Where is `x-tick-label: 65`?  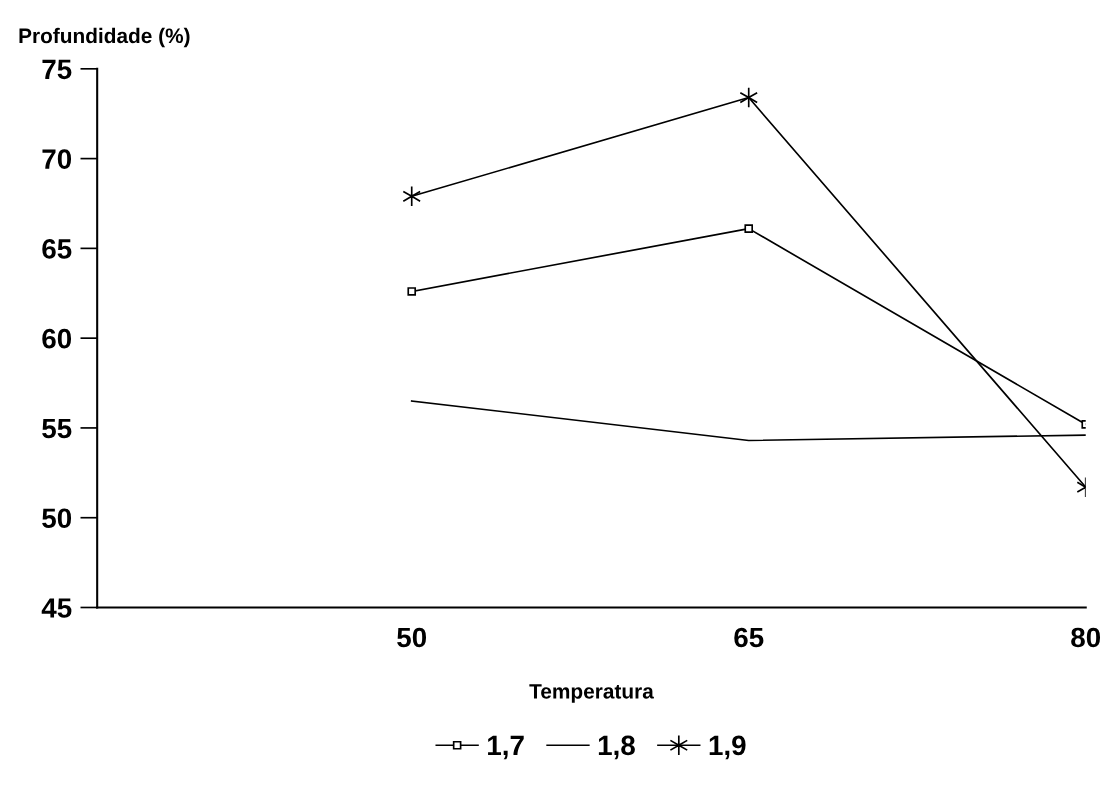 x-tick-label: 65 is located at coordinates (749, 637).